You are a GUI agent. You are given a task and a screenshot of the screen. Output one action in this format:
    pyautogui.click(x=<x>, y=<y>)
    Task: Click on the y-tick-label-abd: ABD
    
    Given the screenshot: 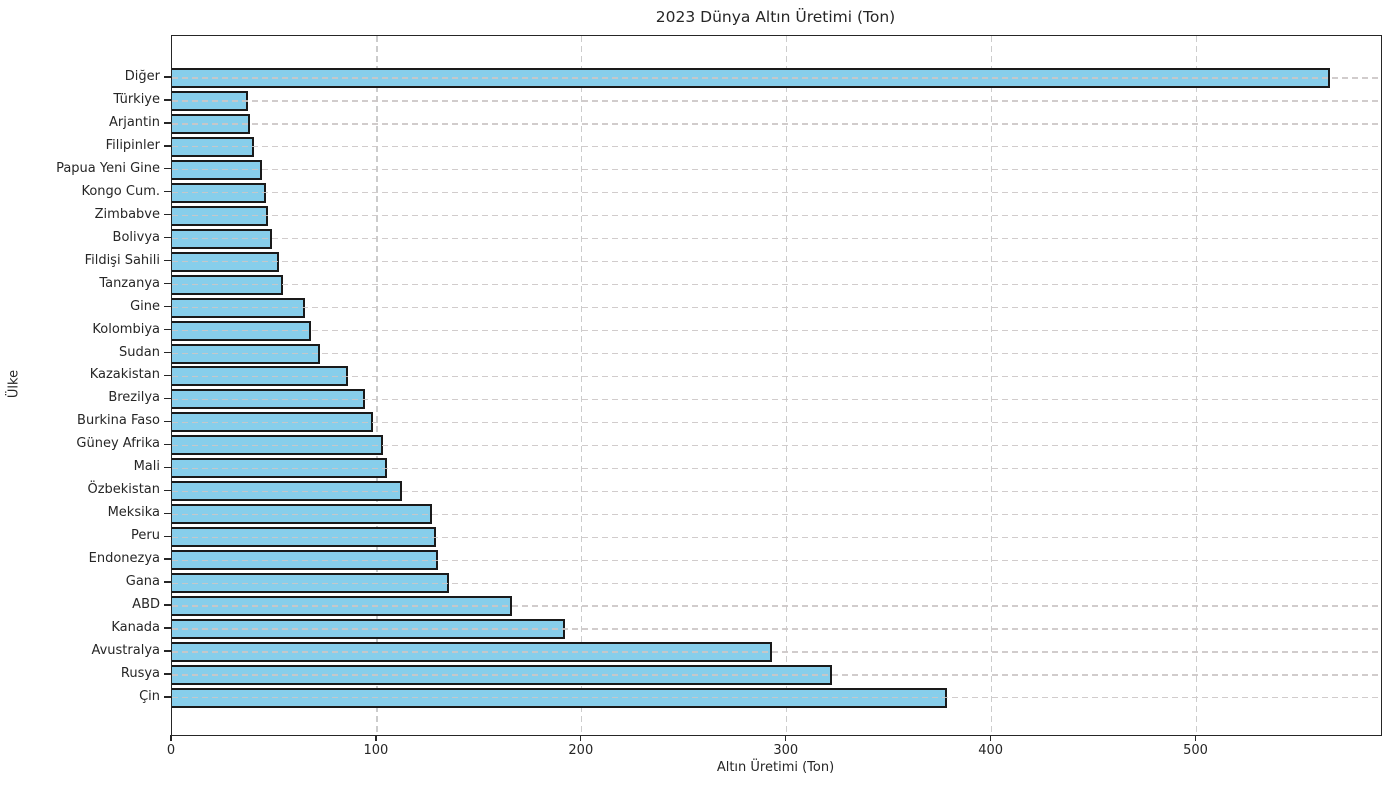 What is the action you would take?
    pyautogui.click(x=146, y=605)
    